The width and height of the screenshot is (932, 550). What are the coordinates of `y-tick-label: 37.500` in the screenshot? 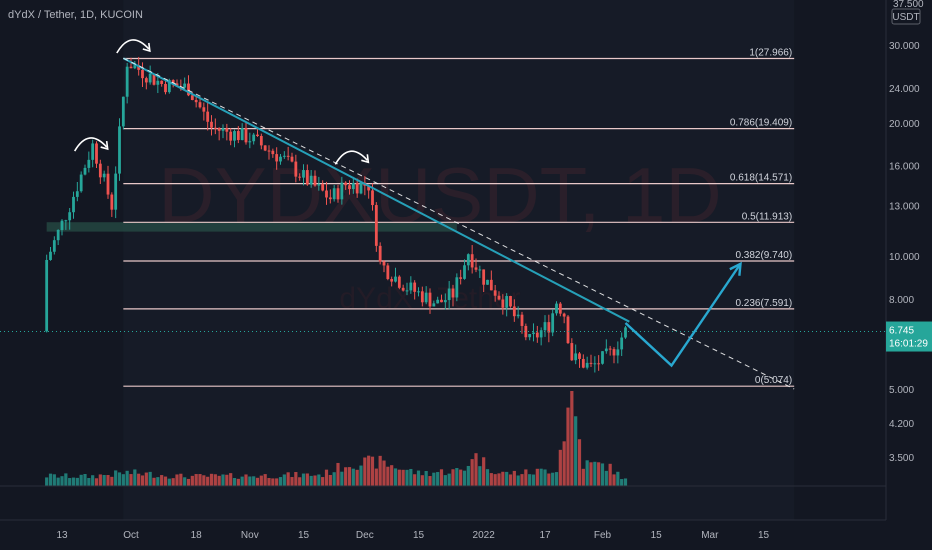 It's located at (908, 5).